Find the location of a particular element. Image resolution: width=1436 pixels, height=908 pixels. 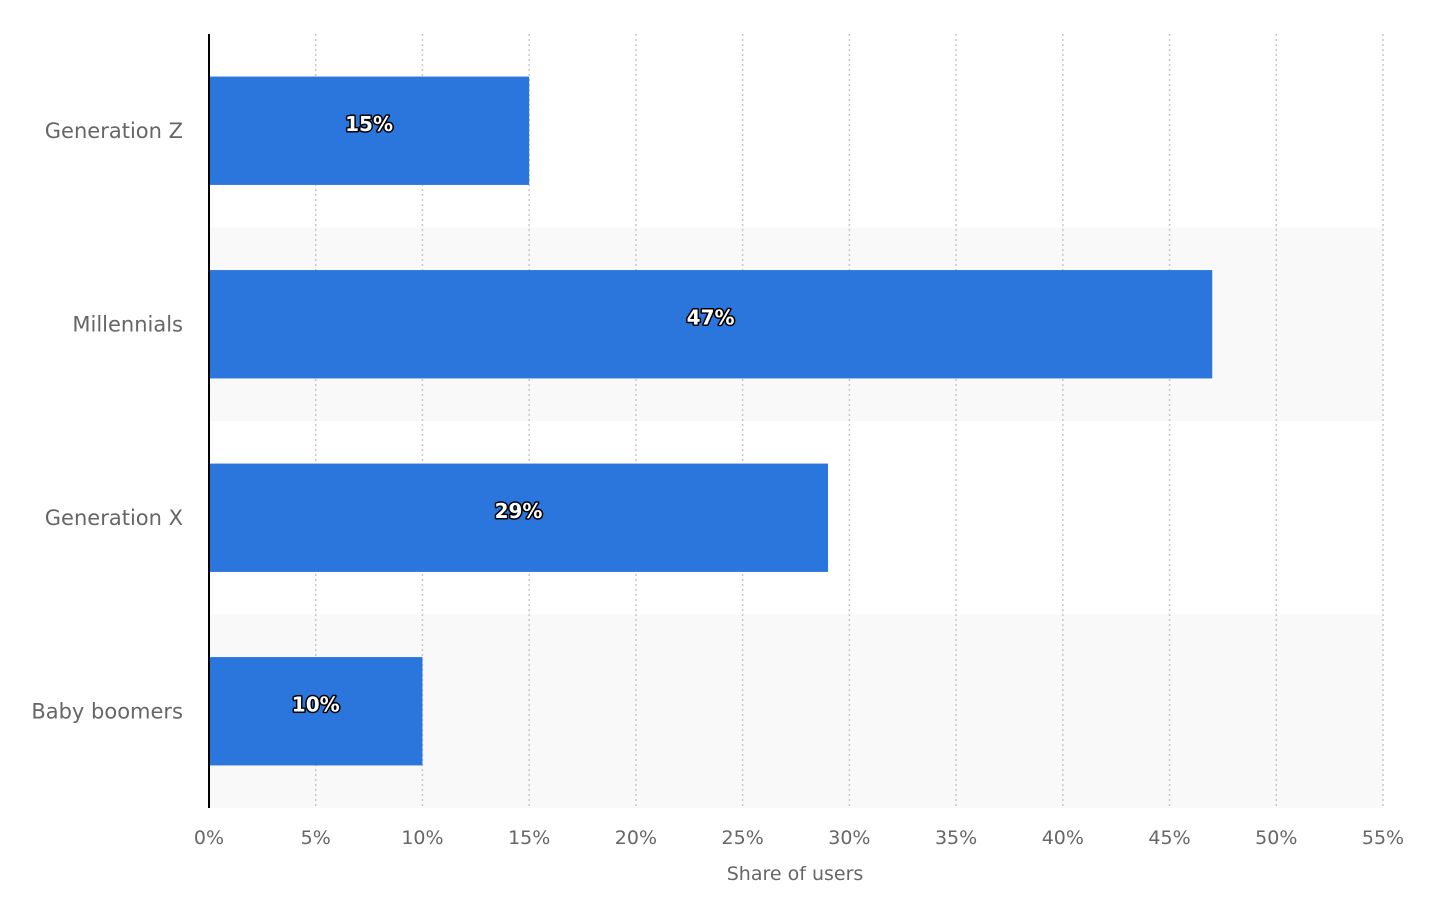

x-tick-label: 55% is located at coordinates (1383, 838).